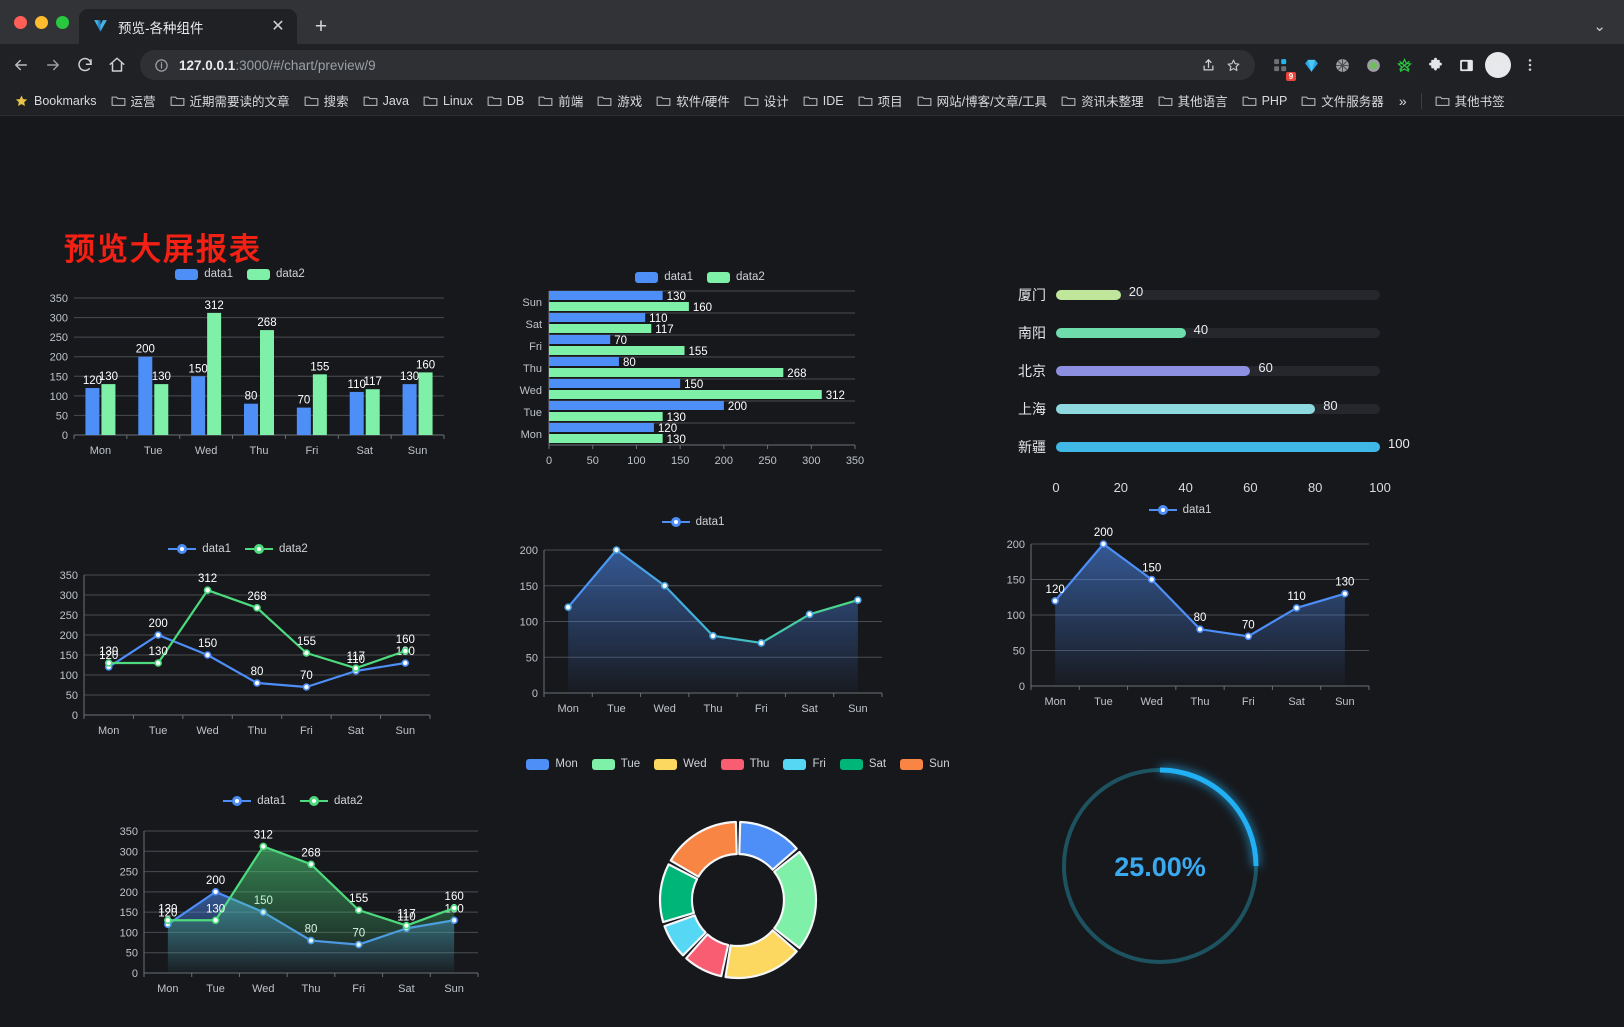  What do you see at coordinates (880, 100) in the screenshot?
I see `bookmark-item: 项目` at bounding box center [880, 100].